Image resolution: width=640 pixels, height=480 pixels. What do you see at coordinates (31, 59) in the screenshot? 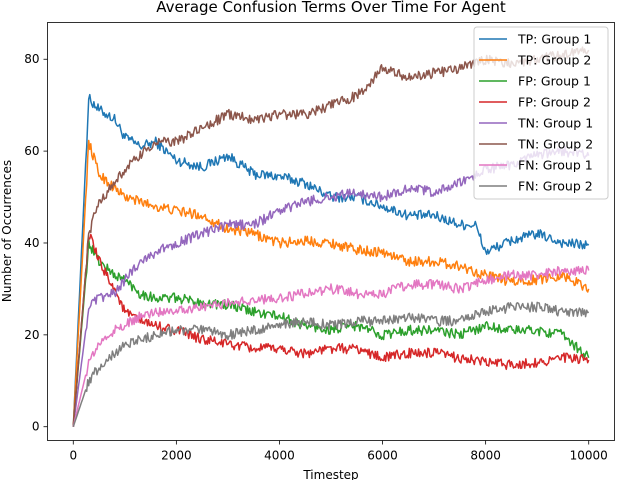
I see `y-tick-label: 80` at bounding box center [31, 59].